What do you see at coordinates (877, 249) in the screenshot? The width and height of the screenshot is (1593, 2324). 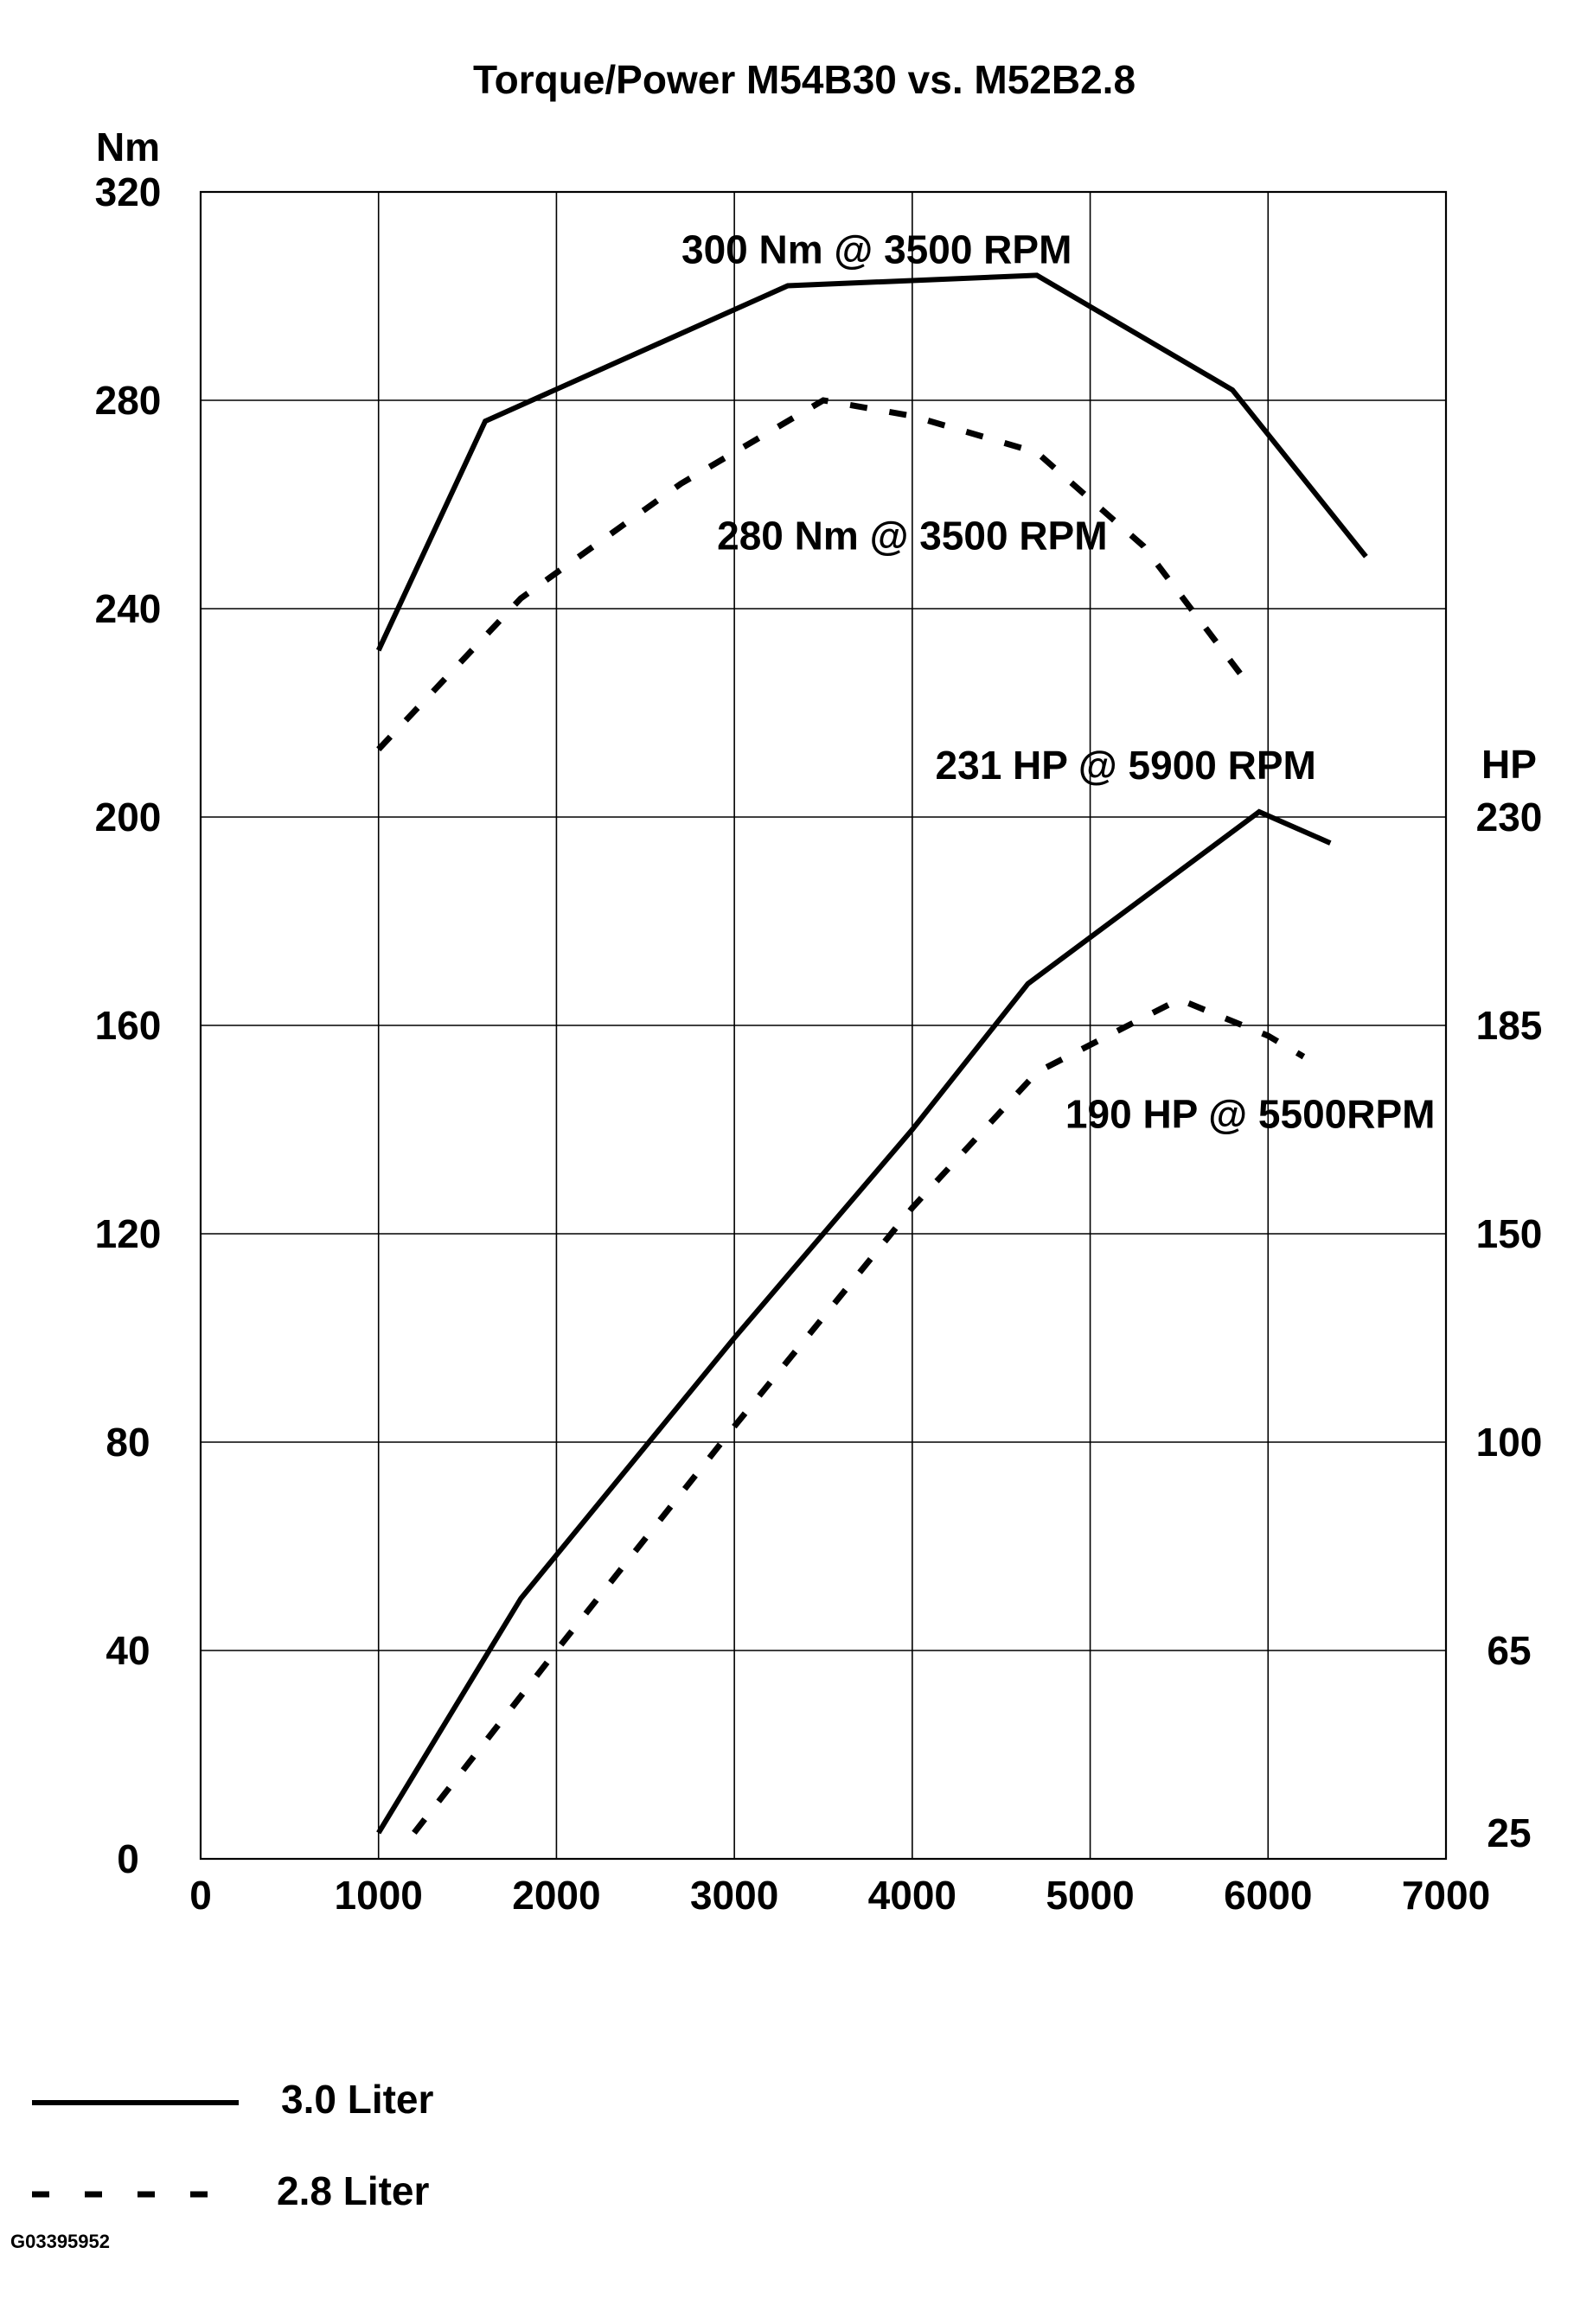 I see `annotation-label: 300 Nm @ 3500 RPM` at bounding box center [877, 249].